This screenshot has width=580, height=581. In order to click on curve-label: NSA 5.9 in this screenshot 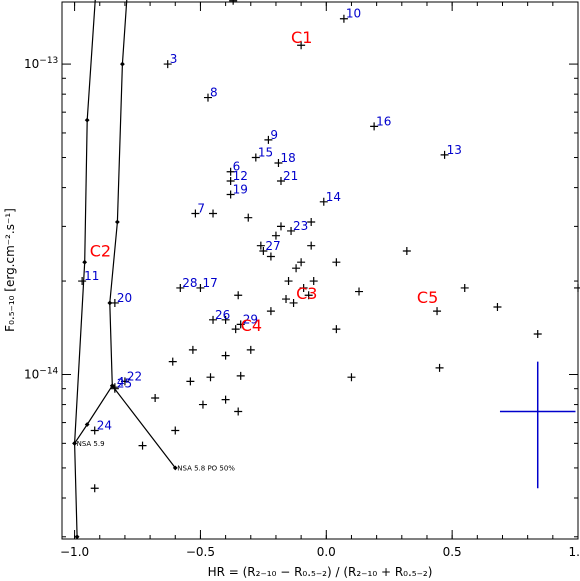, I will do `click(91, 444)`.